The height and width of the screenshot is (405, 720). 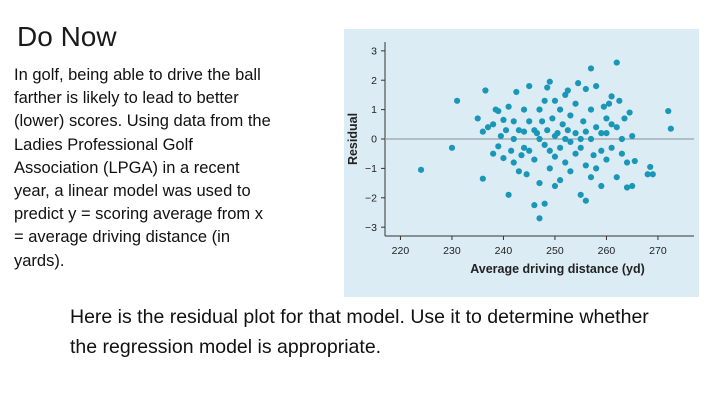 I want to click on x-tick-label: 260, so click(x=607, y=251).